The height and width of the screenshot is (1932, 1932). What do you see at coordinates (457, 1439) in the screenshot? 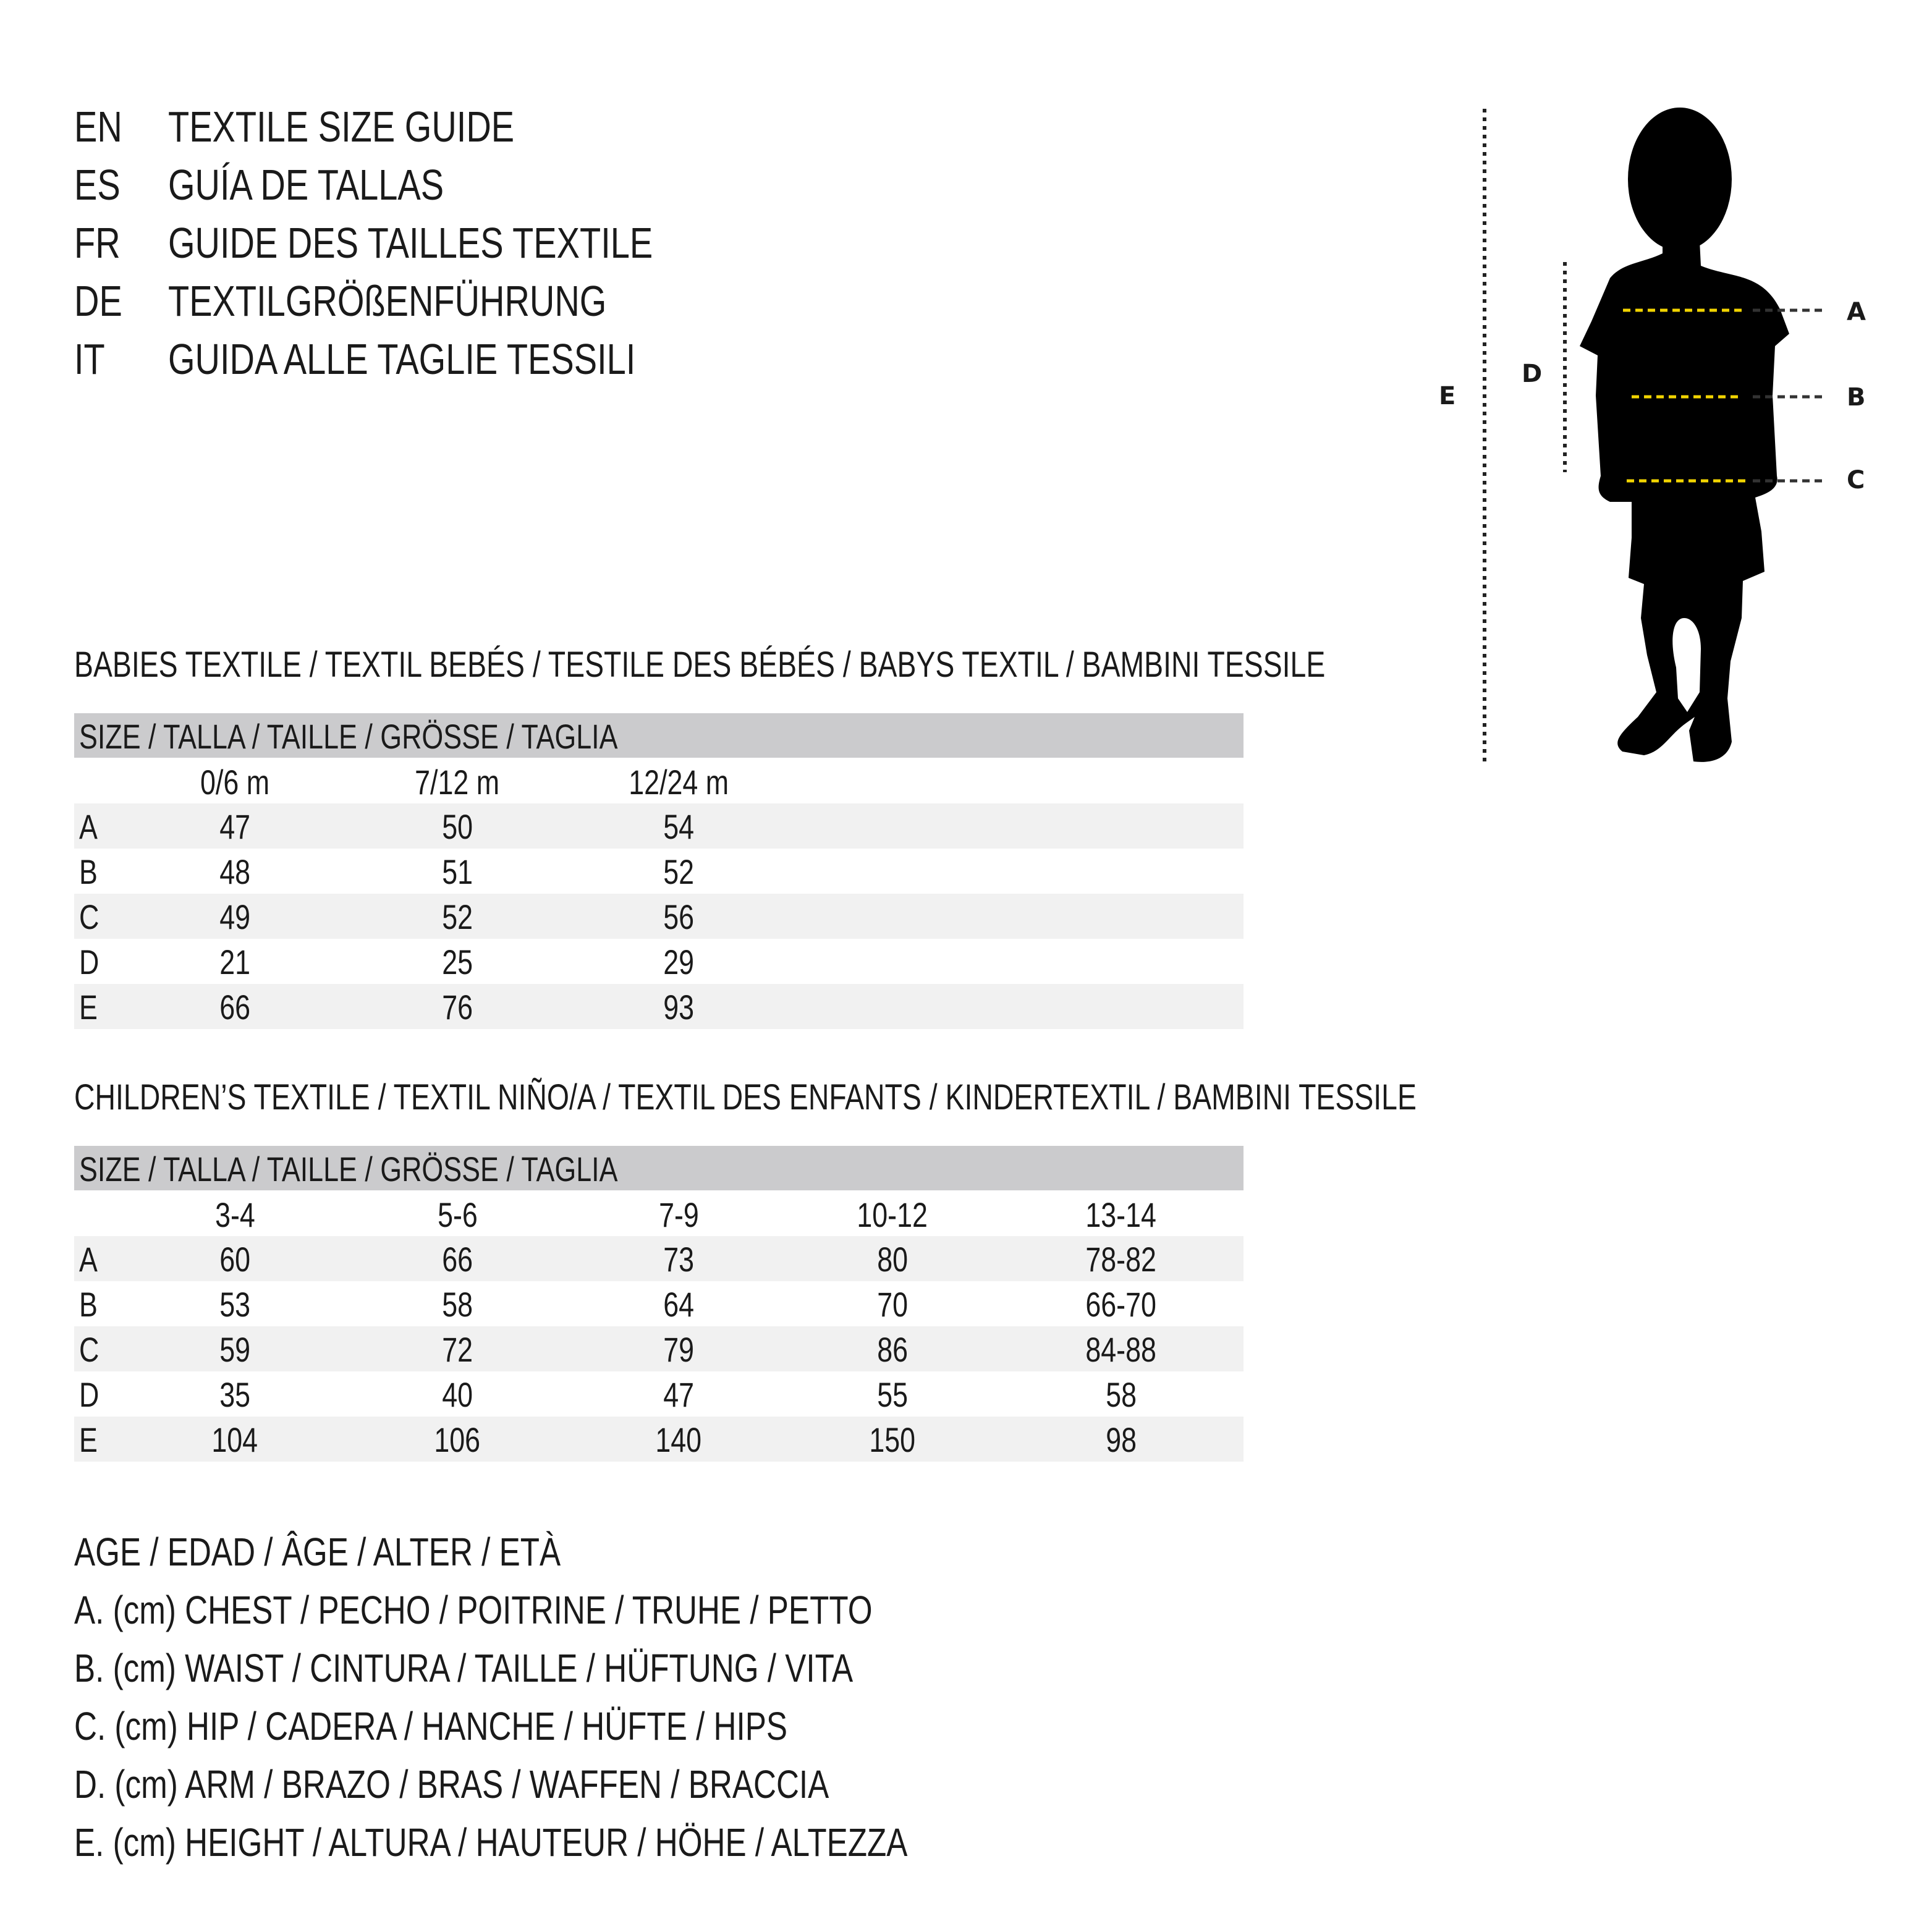
I see `table-cell: 106` at bounding box center [457, 1439].